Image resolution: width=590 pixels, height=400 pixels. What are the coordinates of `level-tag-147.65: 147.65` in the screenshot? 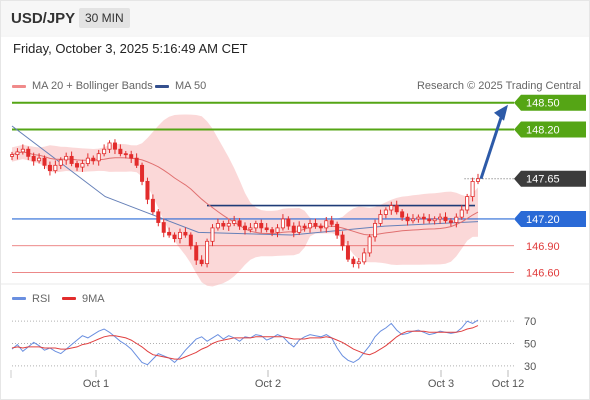 It's located at (550, 178).